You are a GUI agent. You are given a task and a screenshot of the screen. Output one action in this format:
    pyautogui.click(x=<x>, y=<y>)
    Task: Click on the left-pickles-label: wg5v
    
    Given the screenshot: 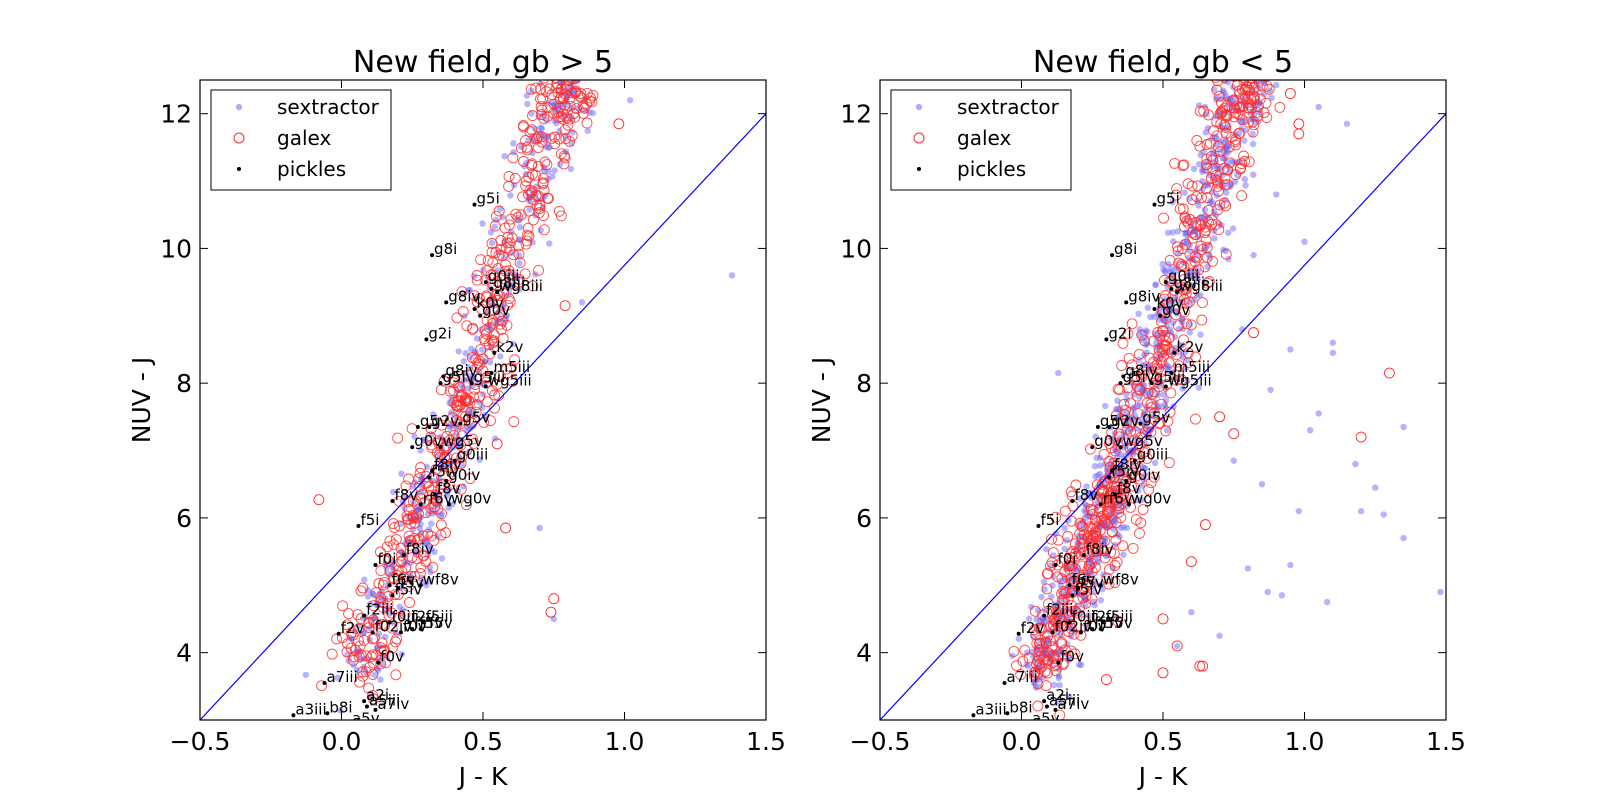 What is the action you would take?
    pyautogui.click(x=463, y=441)
    